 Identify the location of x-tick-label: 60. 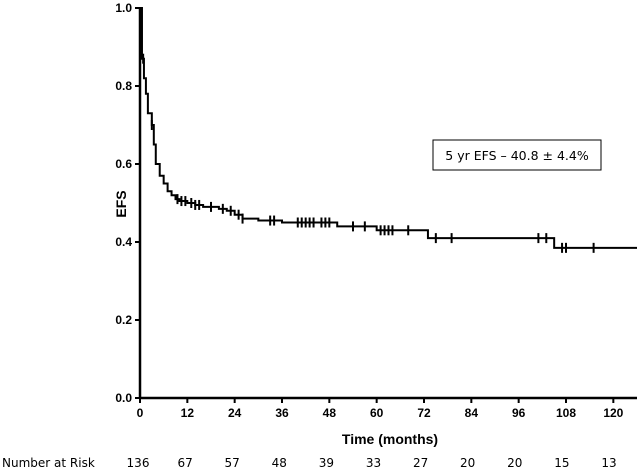
(377, 413).